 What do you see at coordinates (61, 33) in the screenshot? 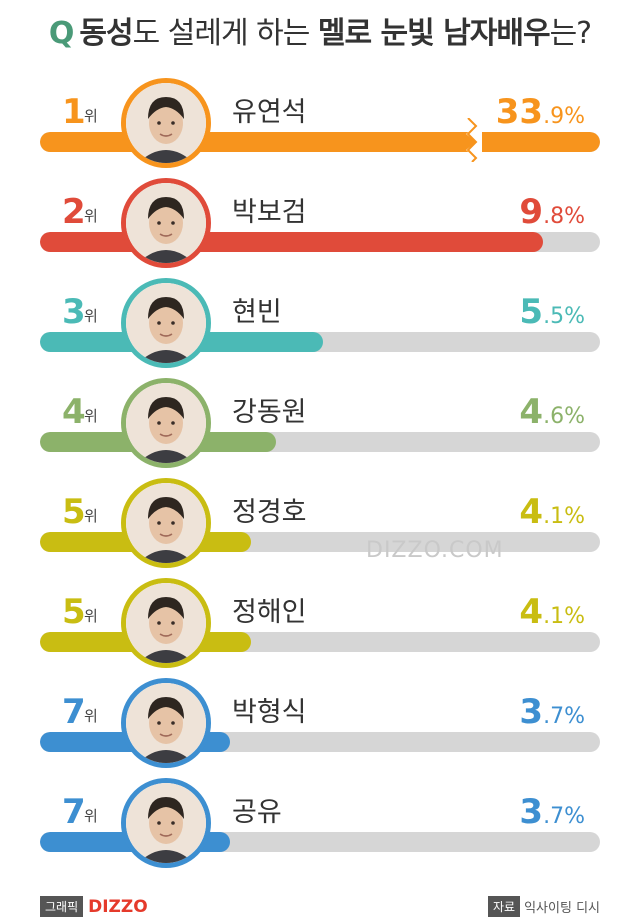
I see `question-mark-label: Q` at bounding box center [61, 33].